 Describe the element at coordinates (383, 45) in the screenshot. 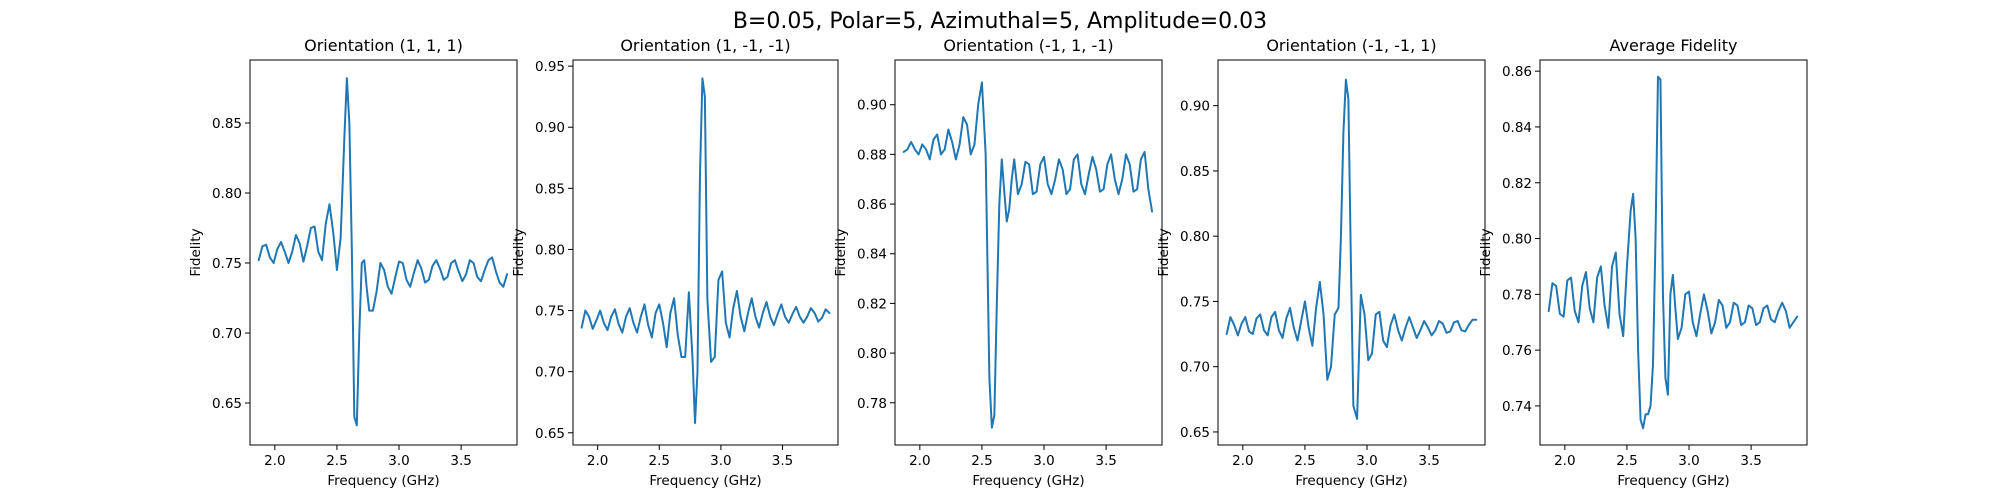

I see `panel-title: Orientation (1, 1, 1)` at that location.